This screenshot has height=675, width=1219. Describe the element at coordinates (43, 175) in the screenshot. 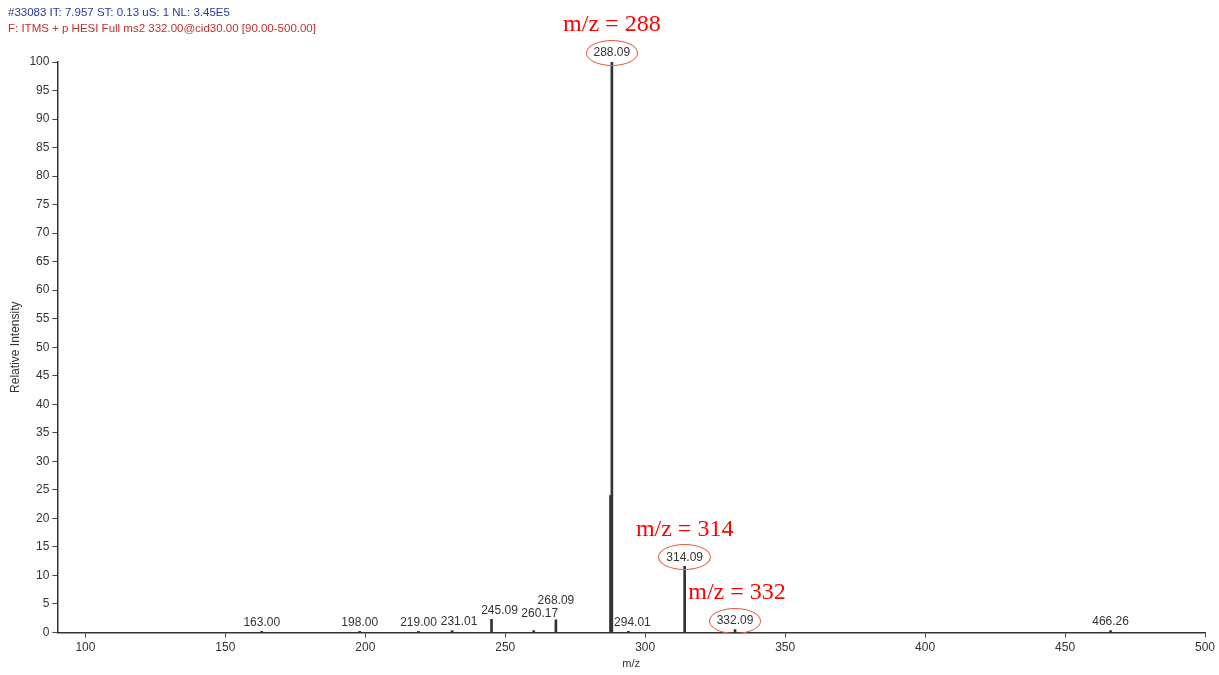

I see `y-tick-label: 80` at that location.